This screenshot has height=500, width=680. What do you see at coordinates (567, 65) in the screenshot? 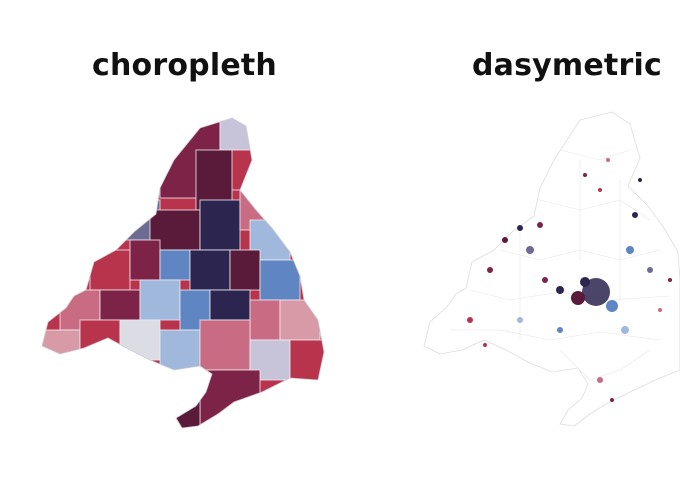
I see `dasymetric-title: dasymetric` at bounding box center [567, 65].